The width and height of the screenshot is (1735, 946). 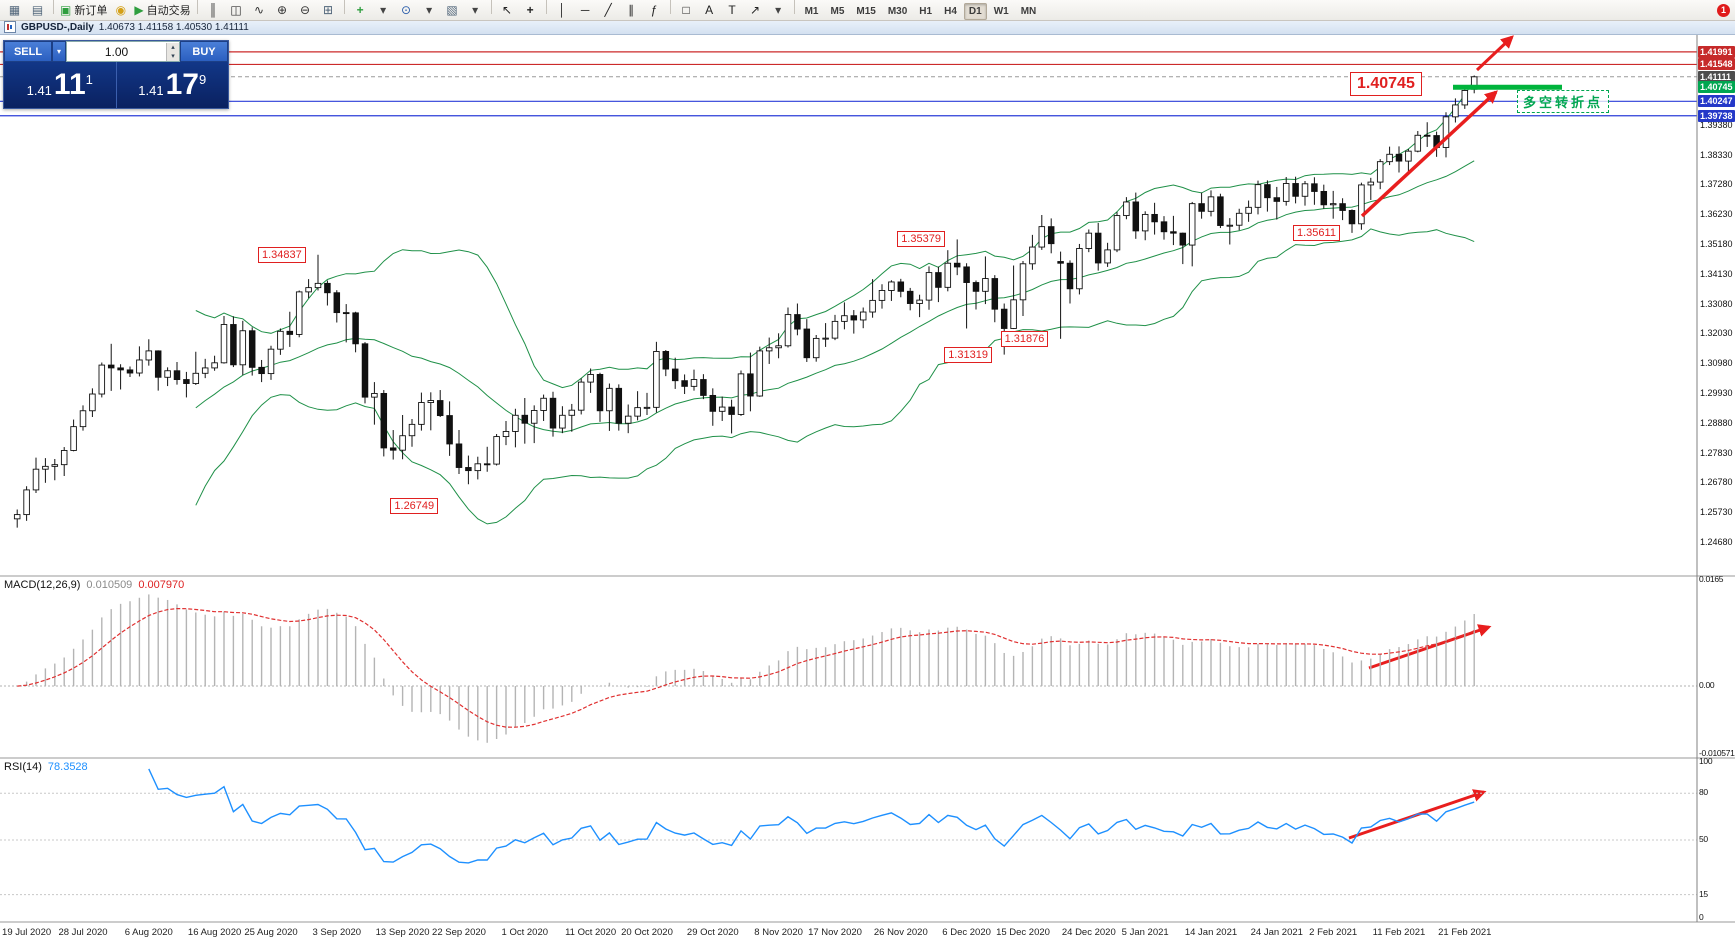 What do you see at coordinates (162, 10) in the screenshot?
I see `autotrading-button: ▶ 自动交易` at bounding box center [162, 10].